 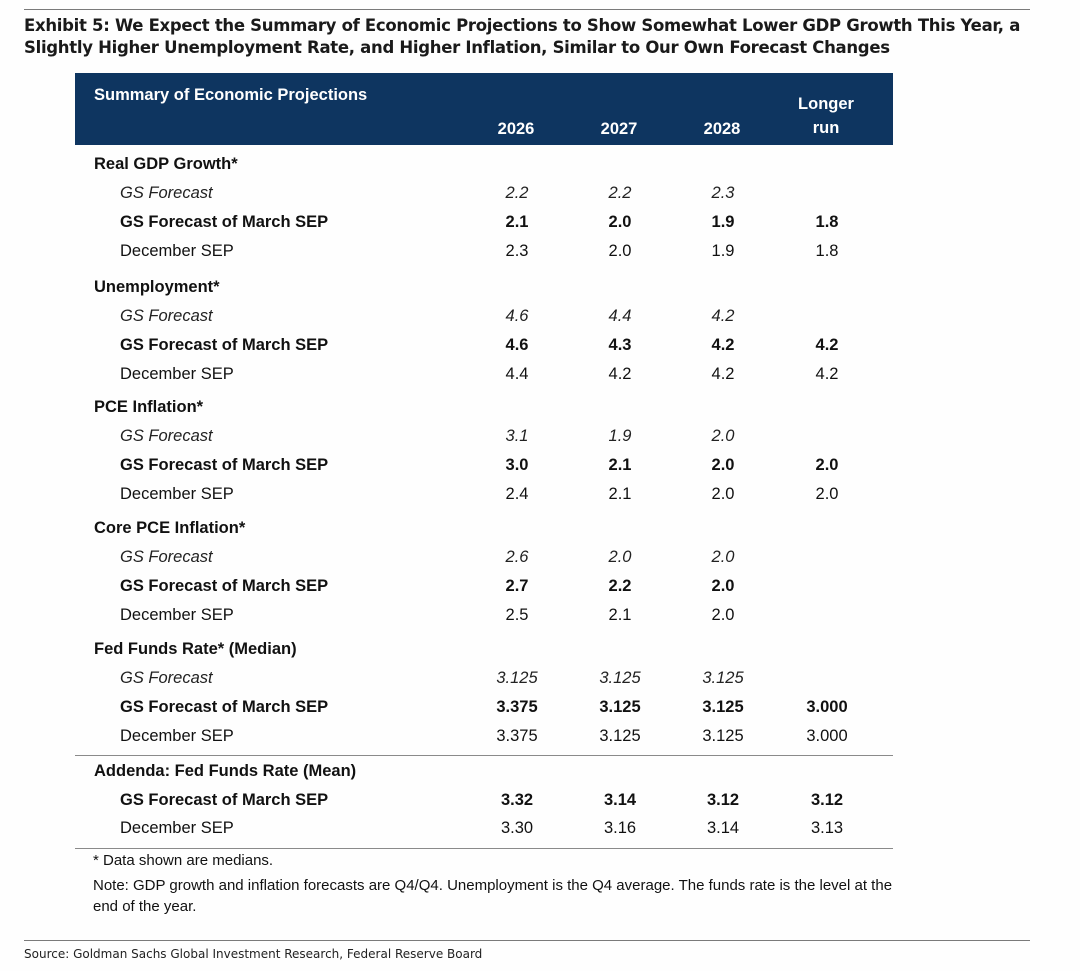 What do you see at coordinates (510, 617) in the screenshot?
I see `table-row: December SEP 2.5 2.1 2.0` at bounding box center [510, 617].